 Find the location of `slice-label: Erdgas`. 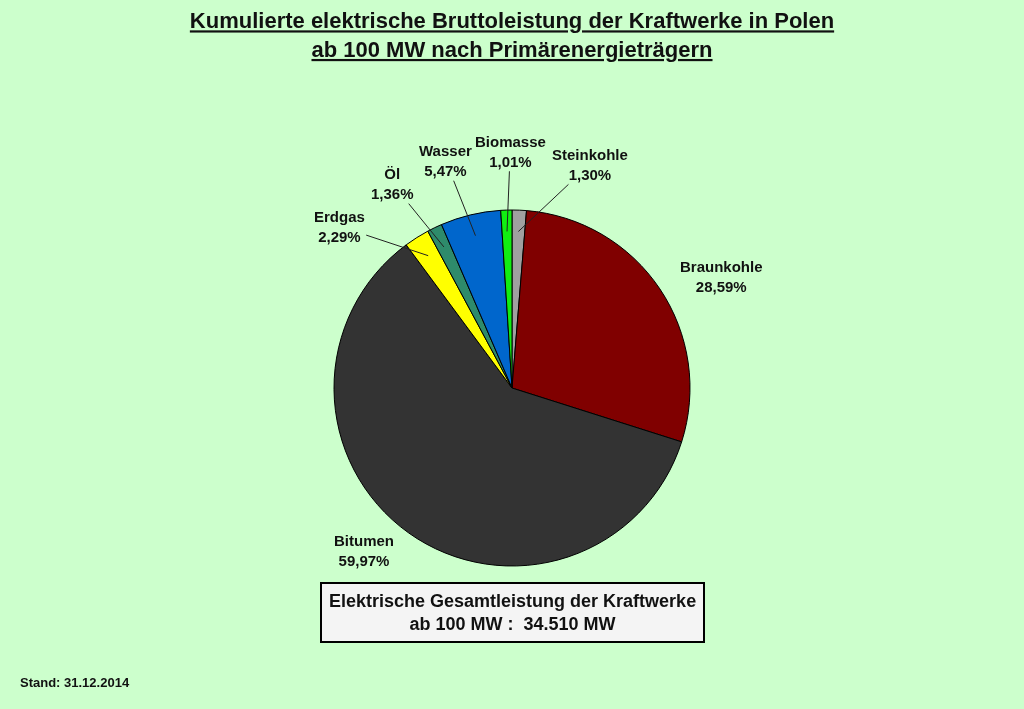

slice-label: Erdgas is located at coordinates (339, 216).